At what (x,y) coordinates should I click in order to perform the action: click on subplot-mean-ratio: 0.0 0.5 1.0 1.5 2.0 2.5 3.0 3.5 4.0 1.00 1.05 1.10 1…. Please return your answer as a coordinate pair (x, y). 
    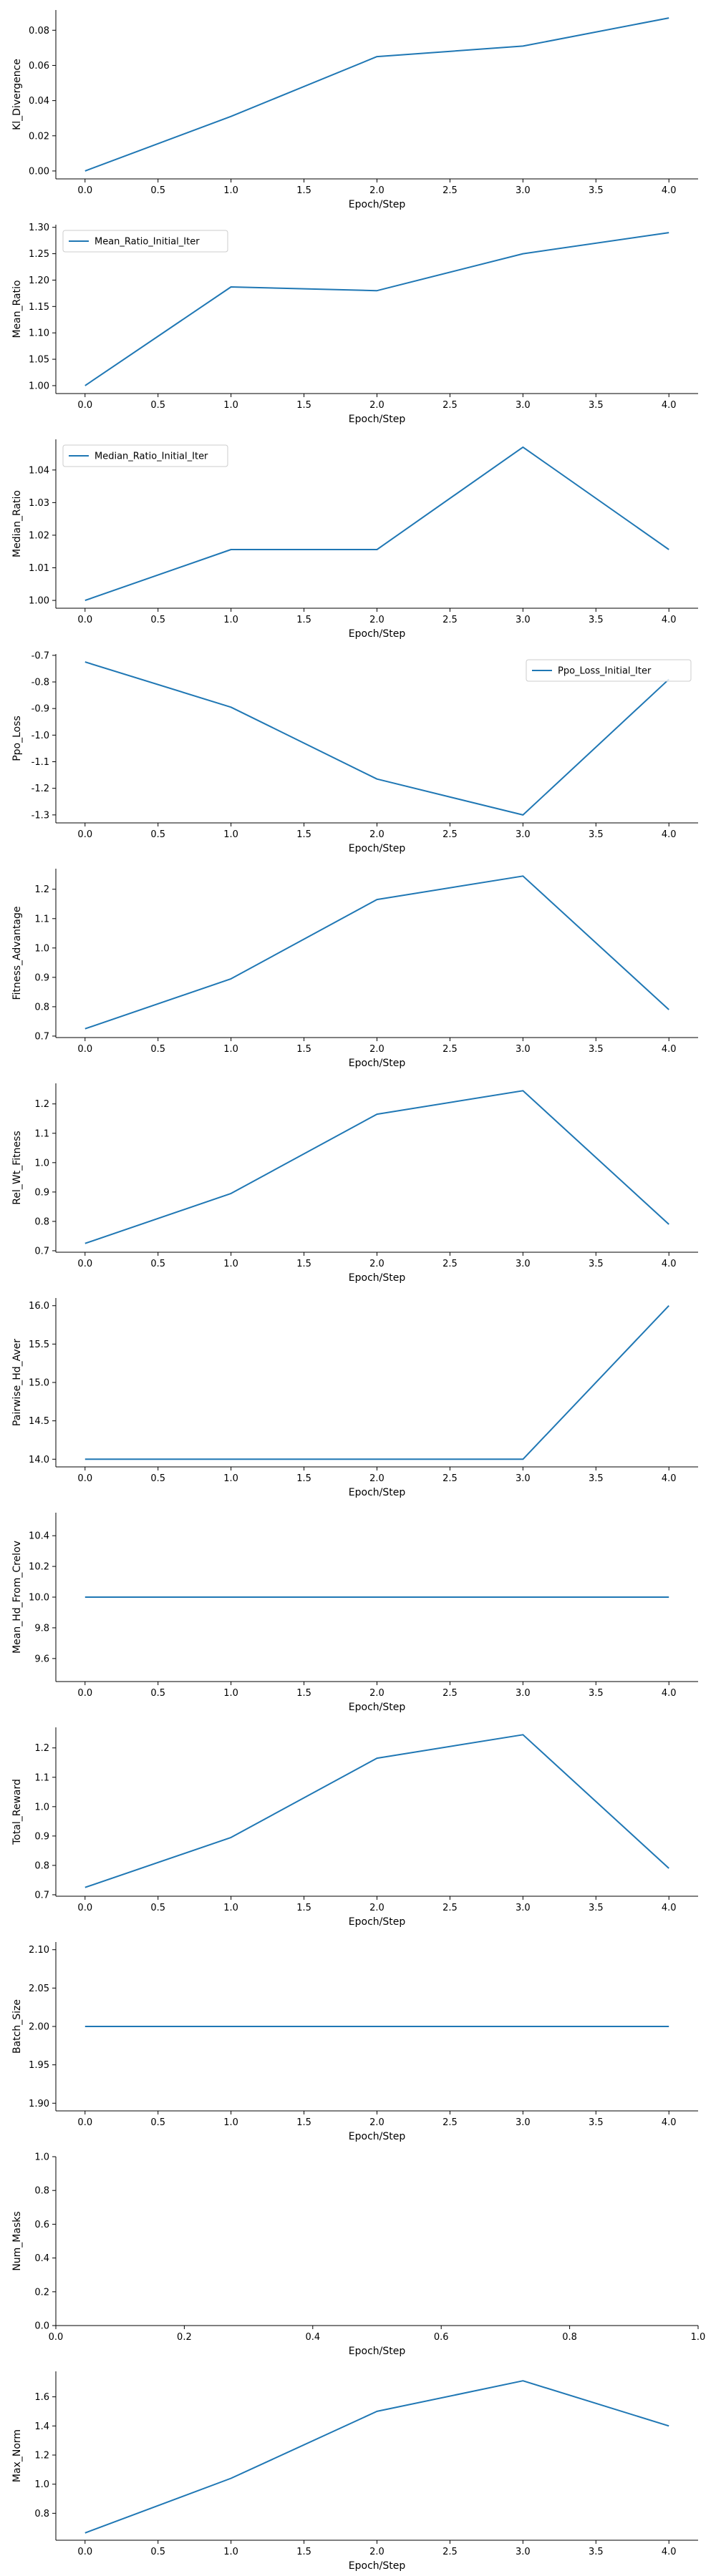
    Looking at the image, I should click on (354, 324).